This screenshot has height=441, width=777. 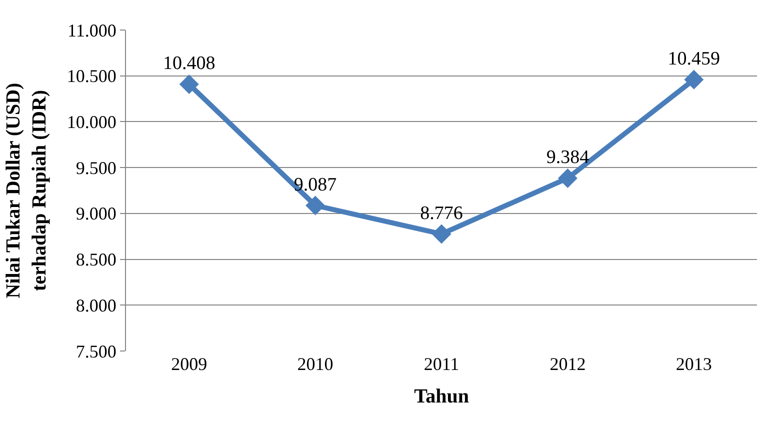 I want to click on y-axis-title: Nilai Tukar Dollar (USD) terhadap Rupiah (IDR), so click(x=26, y=190).